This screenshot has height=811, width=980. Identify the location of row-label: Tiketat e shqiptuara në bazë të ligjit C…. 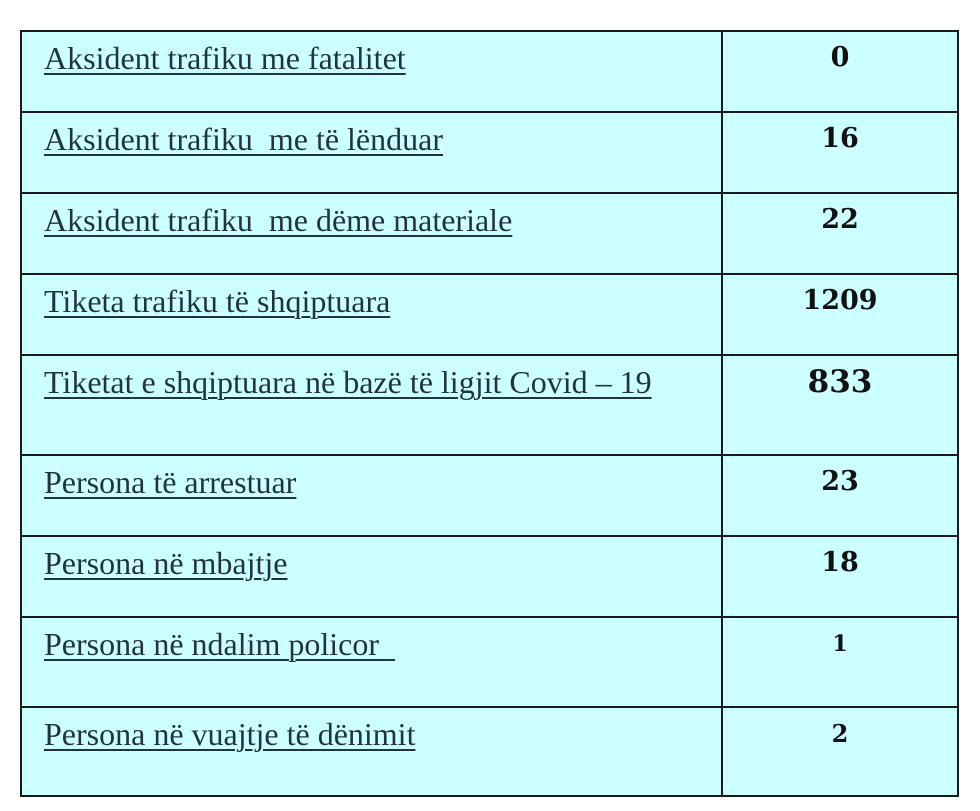
(371, 405).